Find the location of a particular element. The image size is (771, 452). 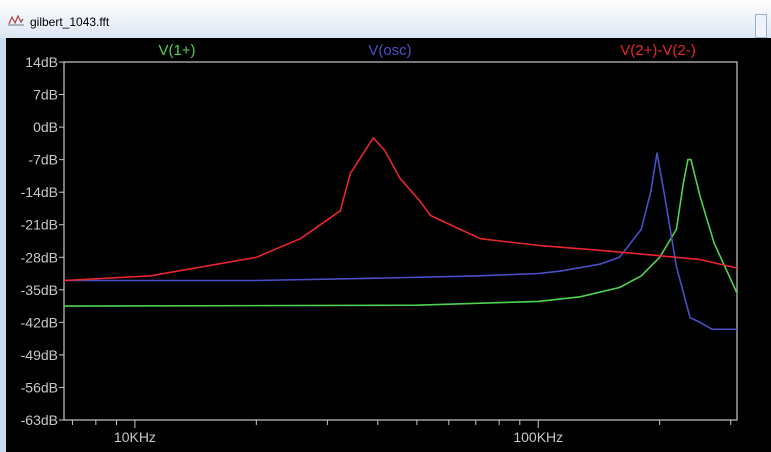

y-tick-label: -56dB is located at coordinates (39, 387).